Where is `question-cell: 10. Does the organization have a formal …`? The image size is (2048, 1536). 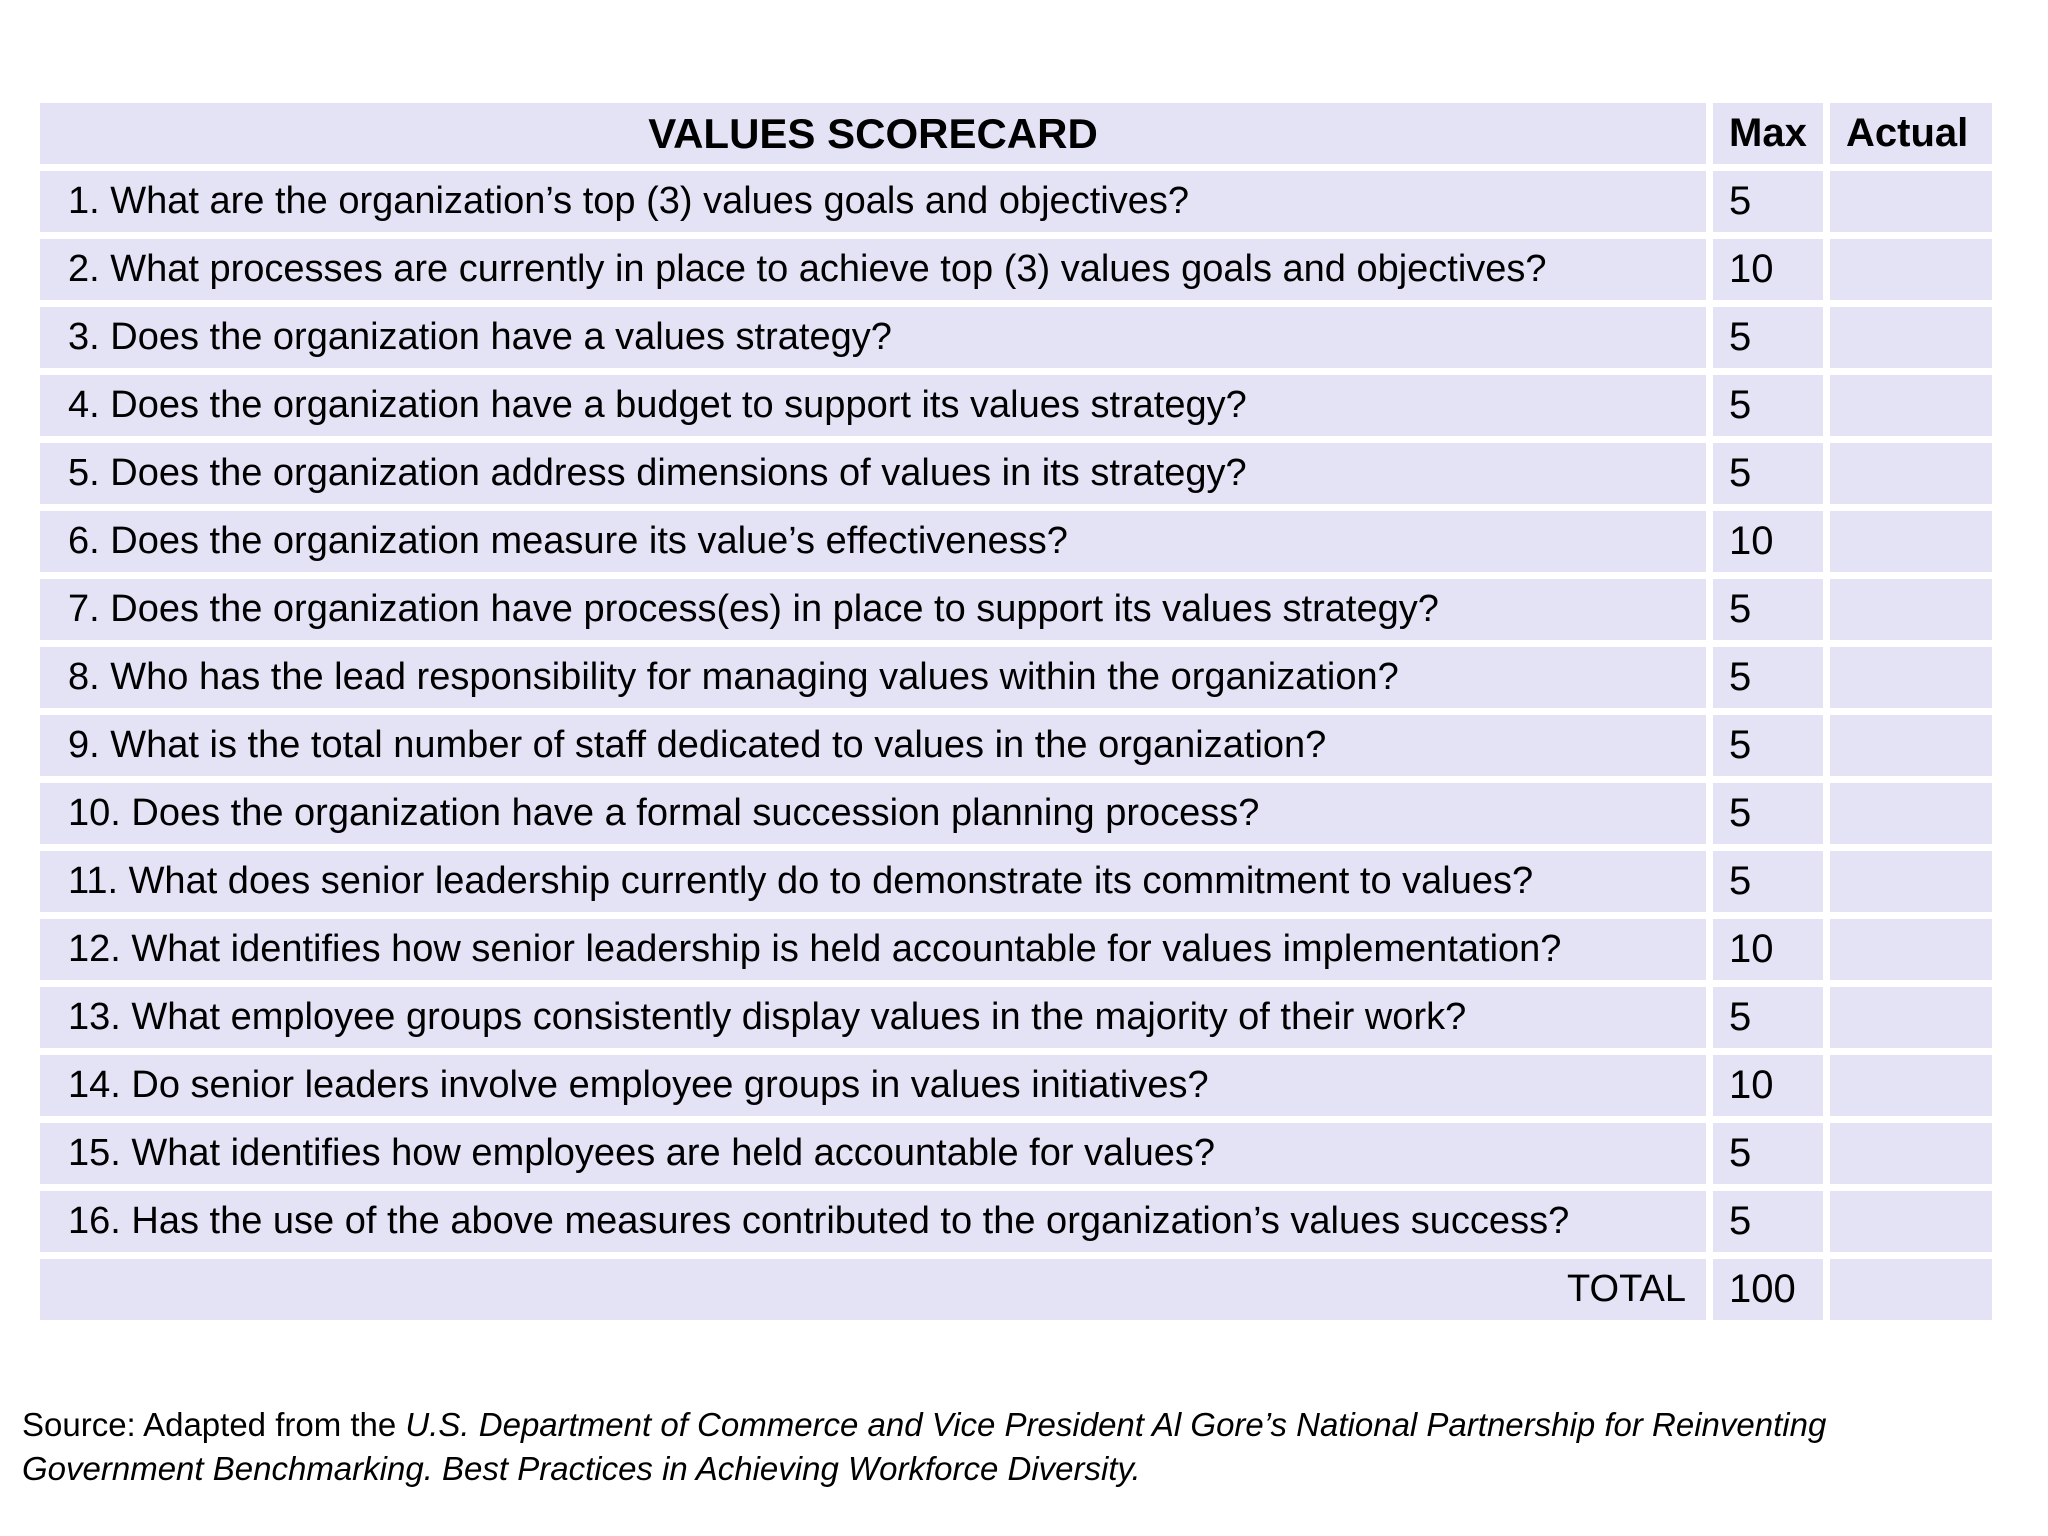
question-cell: 10. Does the organization have a formal … is located at coordinates (873, 813).